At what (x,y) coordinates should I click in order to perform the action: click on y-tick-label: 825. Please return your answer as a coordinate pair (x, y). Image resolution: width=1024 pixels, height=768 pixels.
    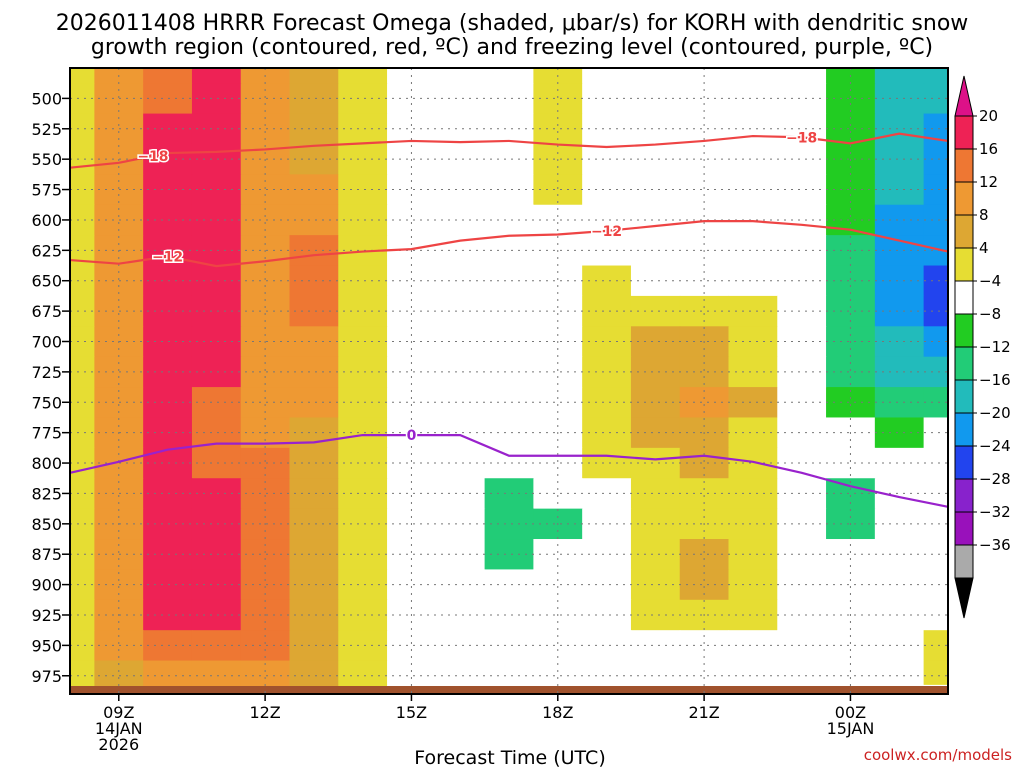
    Looking at the image, I should click on (46, 493).